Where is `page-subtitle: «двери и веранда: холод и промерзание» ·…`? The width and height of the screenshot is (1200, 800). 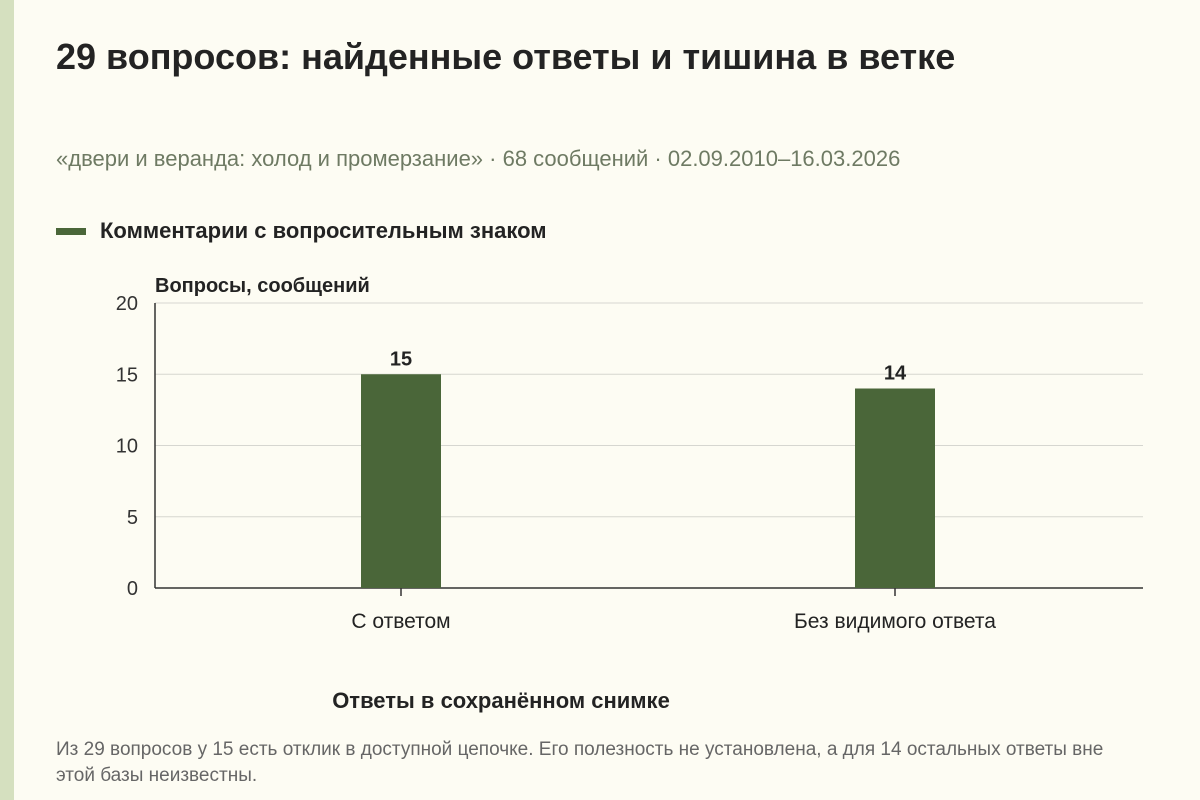 page-subtitle: «двери и веранда: холод и промерзание» ·… is located at coordinates (478, 158).